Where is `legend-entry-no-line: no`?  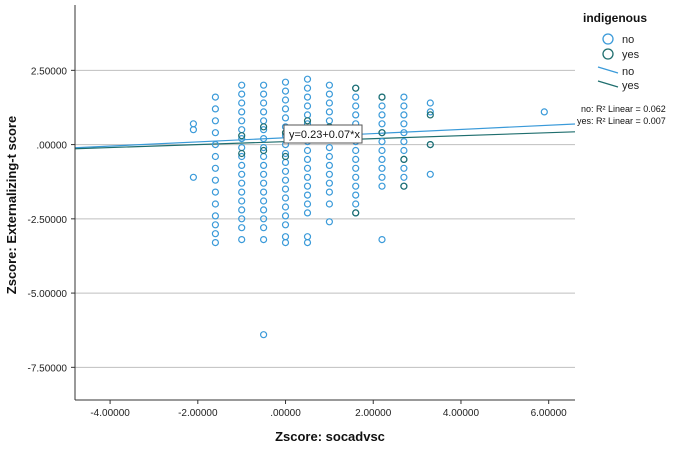
legend-entry-no-line: no is located at coordinates (615, 72).